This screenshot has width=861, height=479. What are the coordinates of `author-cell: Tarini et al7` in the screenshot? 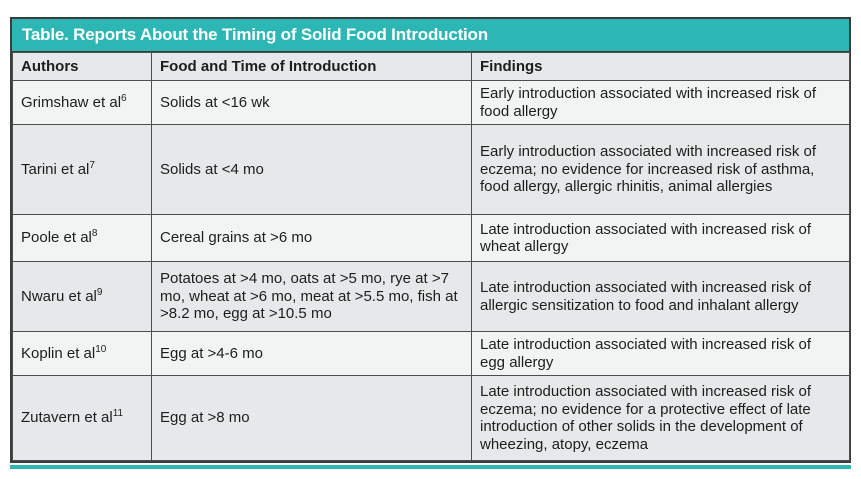 It's located at (82, 169).